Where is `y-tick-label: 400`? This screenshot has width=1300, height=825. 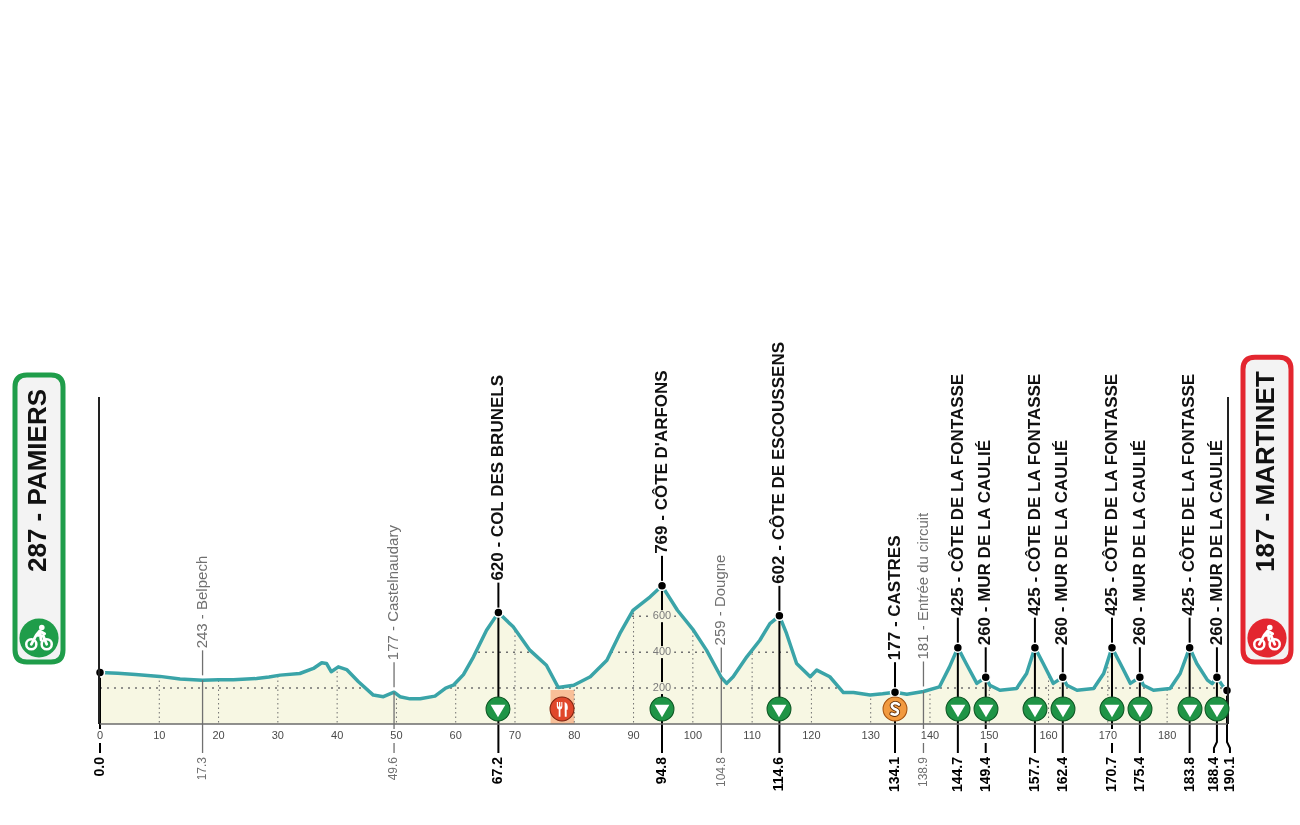 y-tick-label: 400 is located at coordinates (662, 651).